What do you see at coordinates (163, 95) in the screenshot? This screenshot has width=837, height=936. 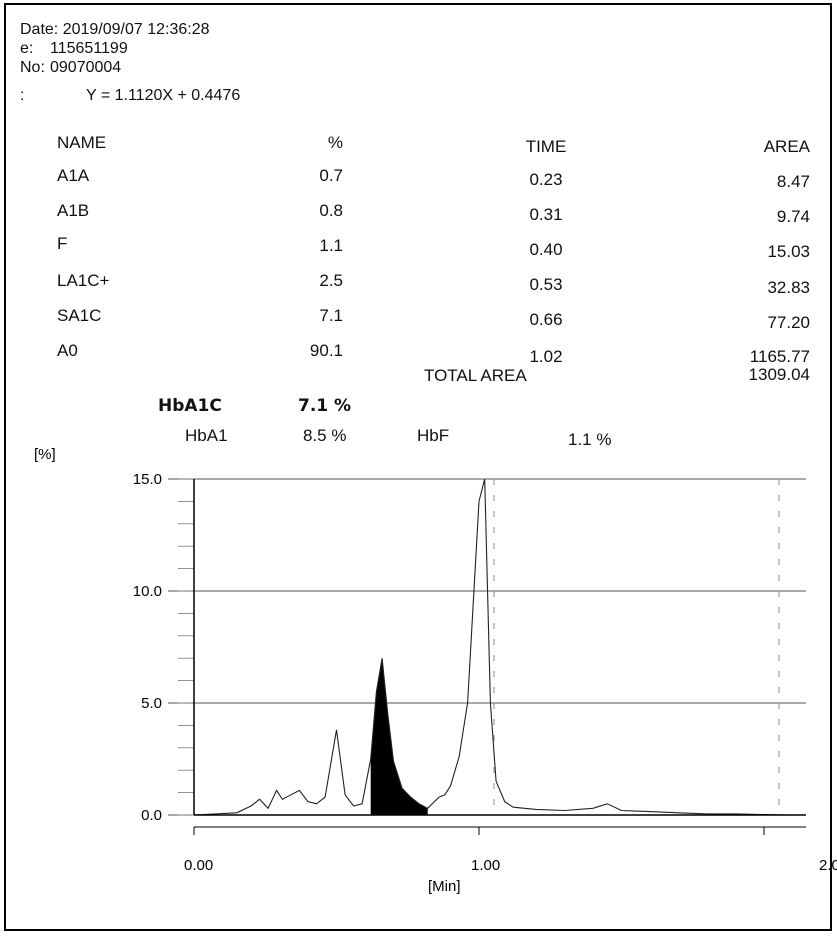 I see `equation-value: Y = 1.1120X + 0.4476` at bounding box center [163, 95].